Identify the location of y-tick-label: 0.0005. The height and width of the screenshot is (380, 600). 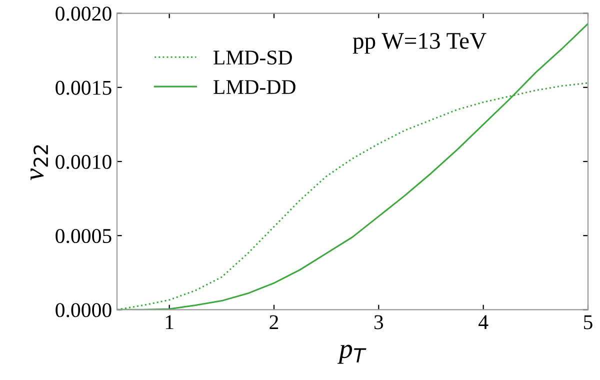
(84, 236).